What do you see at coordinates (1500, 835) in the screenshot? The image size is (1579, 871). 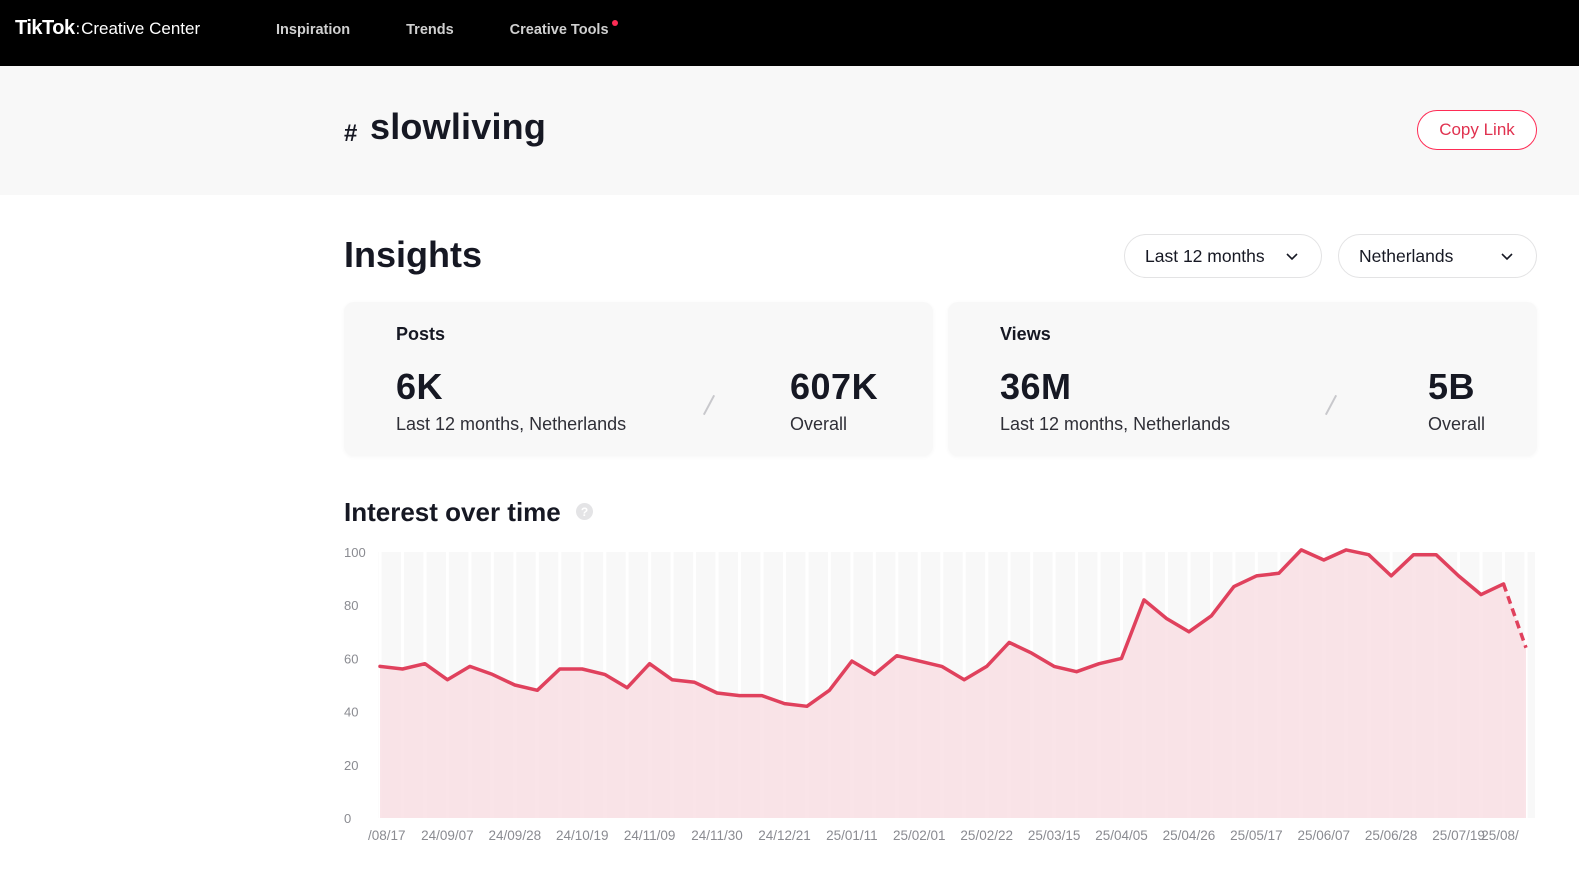 I see `x-tick-label: 25/08/` at bounding box center [1500, 835].